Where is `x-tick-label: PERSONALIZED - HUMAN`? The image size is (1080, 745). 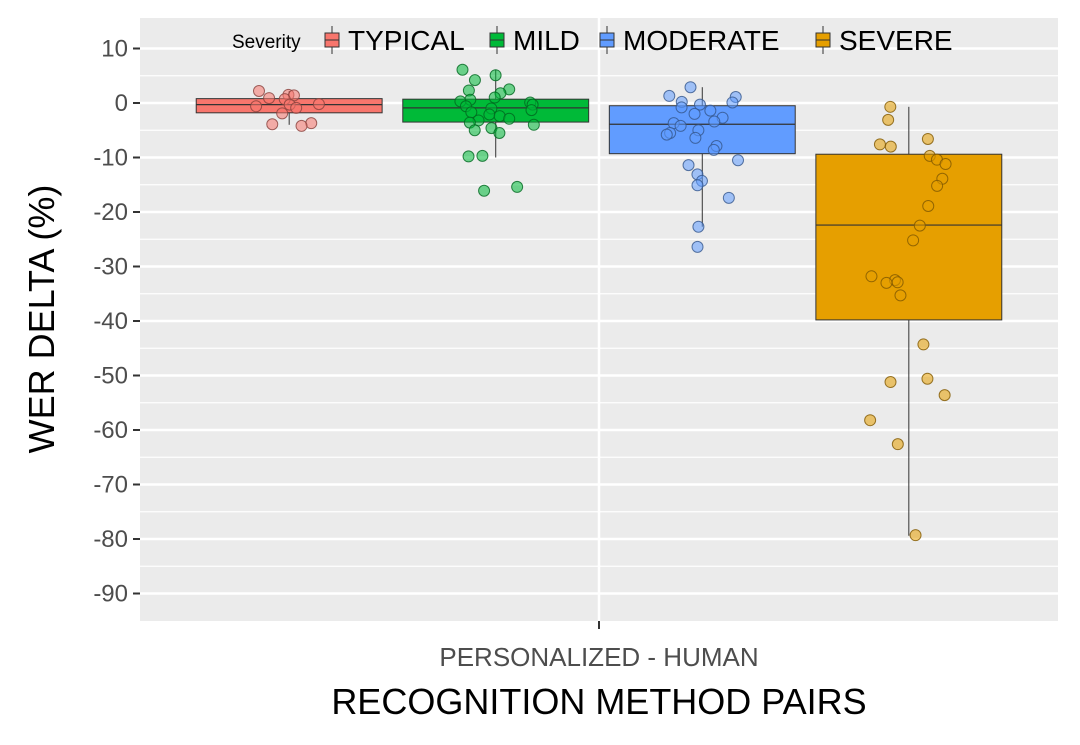
x-tick-label: PERSONALIZED - HUMAN is located at coordinates (598, 657).